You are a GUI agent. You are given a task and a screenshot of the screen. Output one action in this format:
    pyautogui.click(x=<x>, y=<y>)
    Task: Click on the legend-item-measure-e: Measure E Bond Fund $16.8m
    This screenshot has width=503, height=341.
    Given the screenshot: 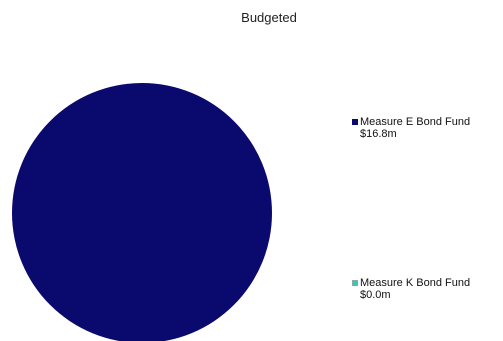 What is the action you would take?
    pyautogui.click(x=411, y=128)
    